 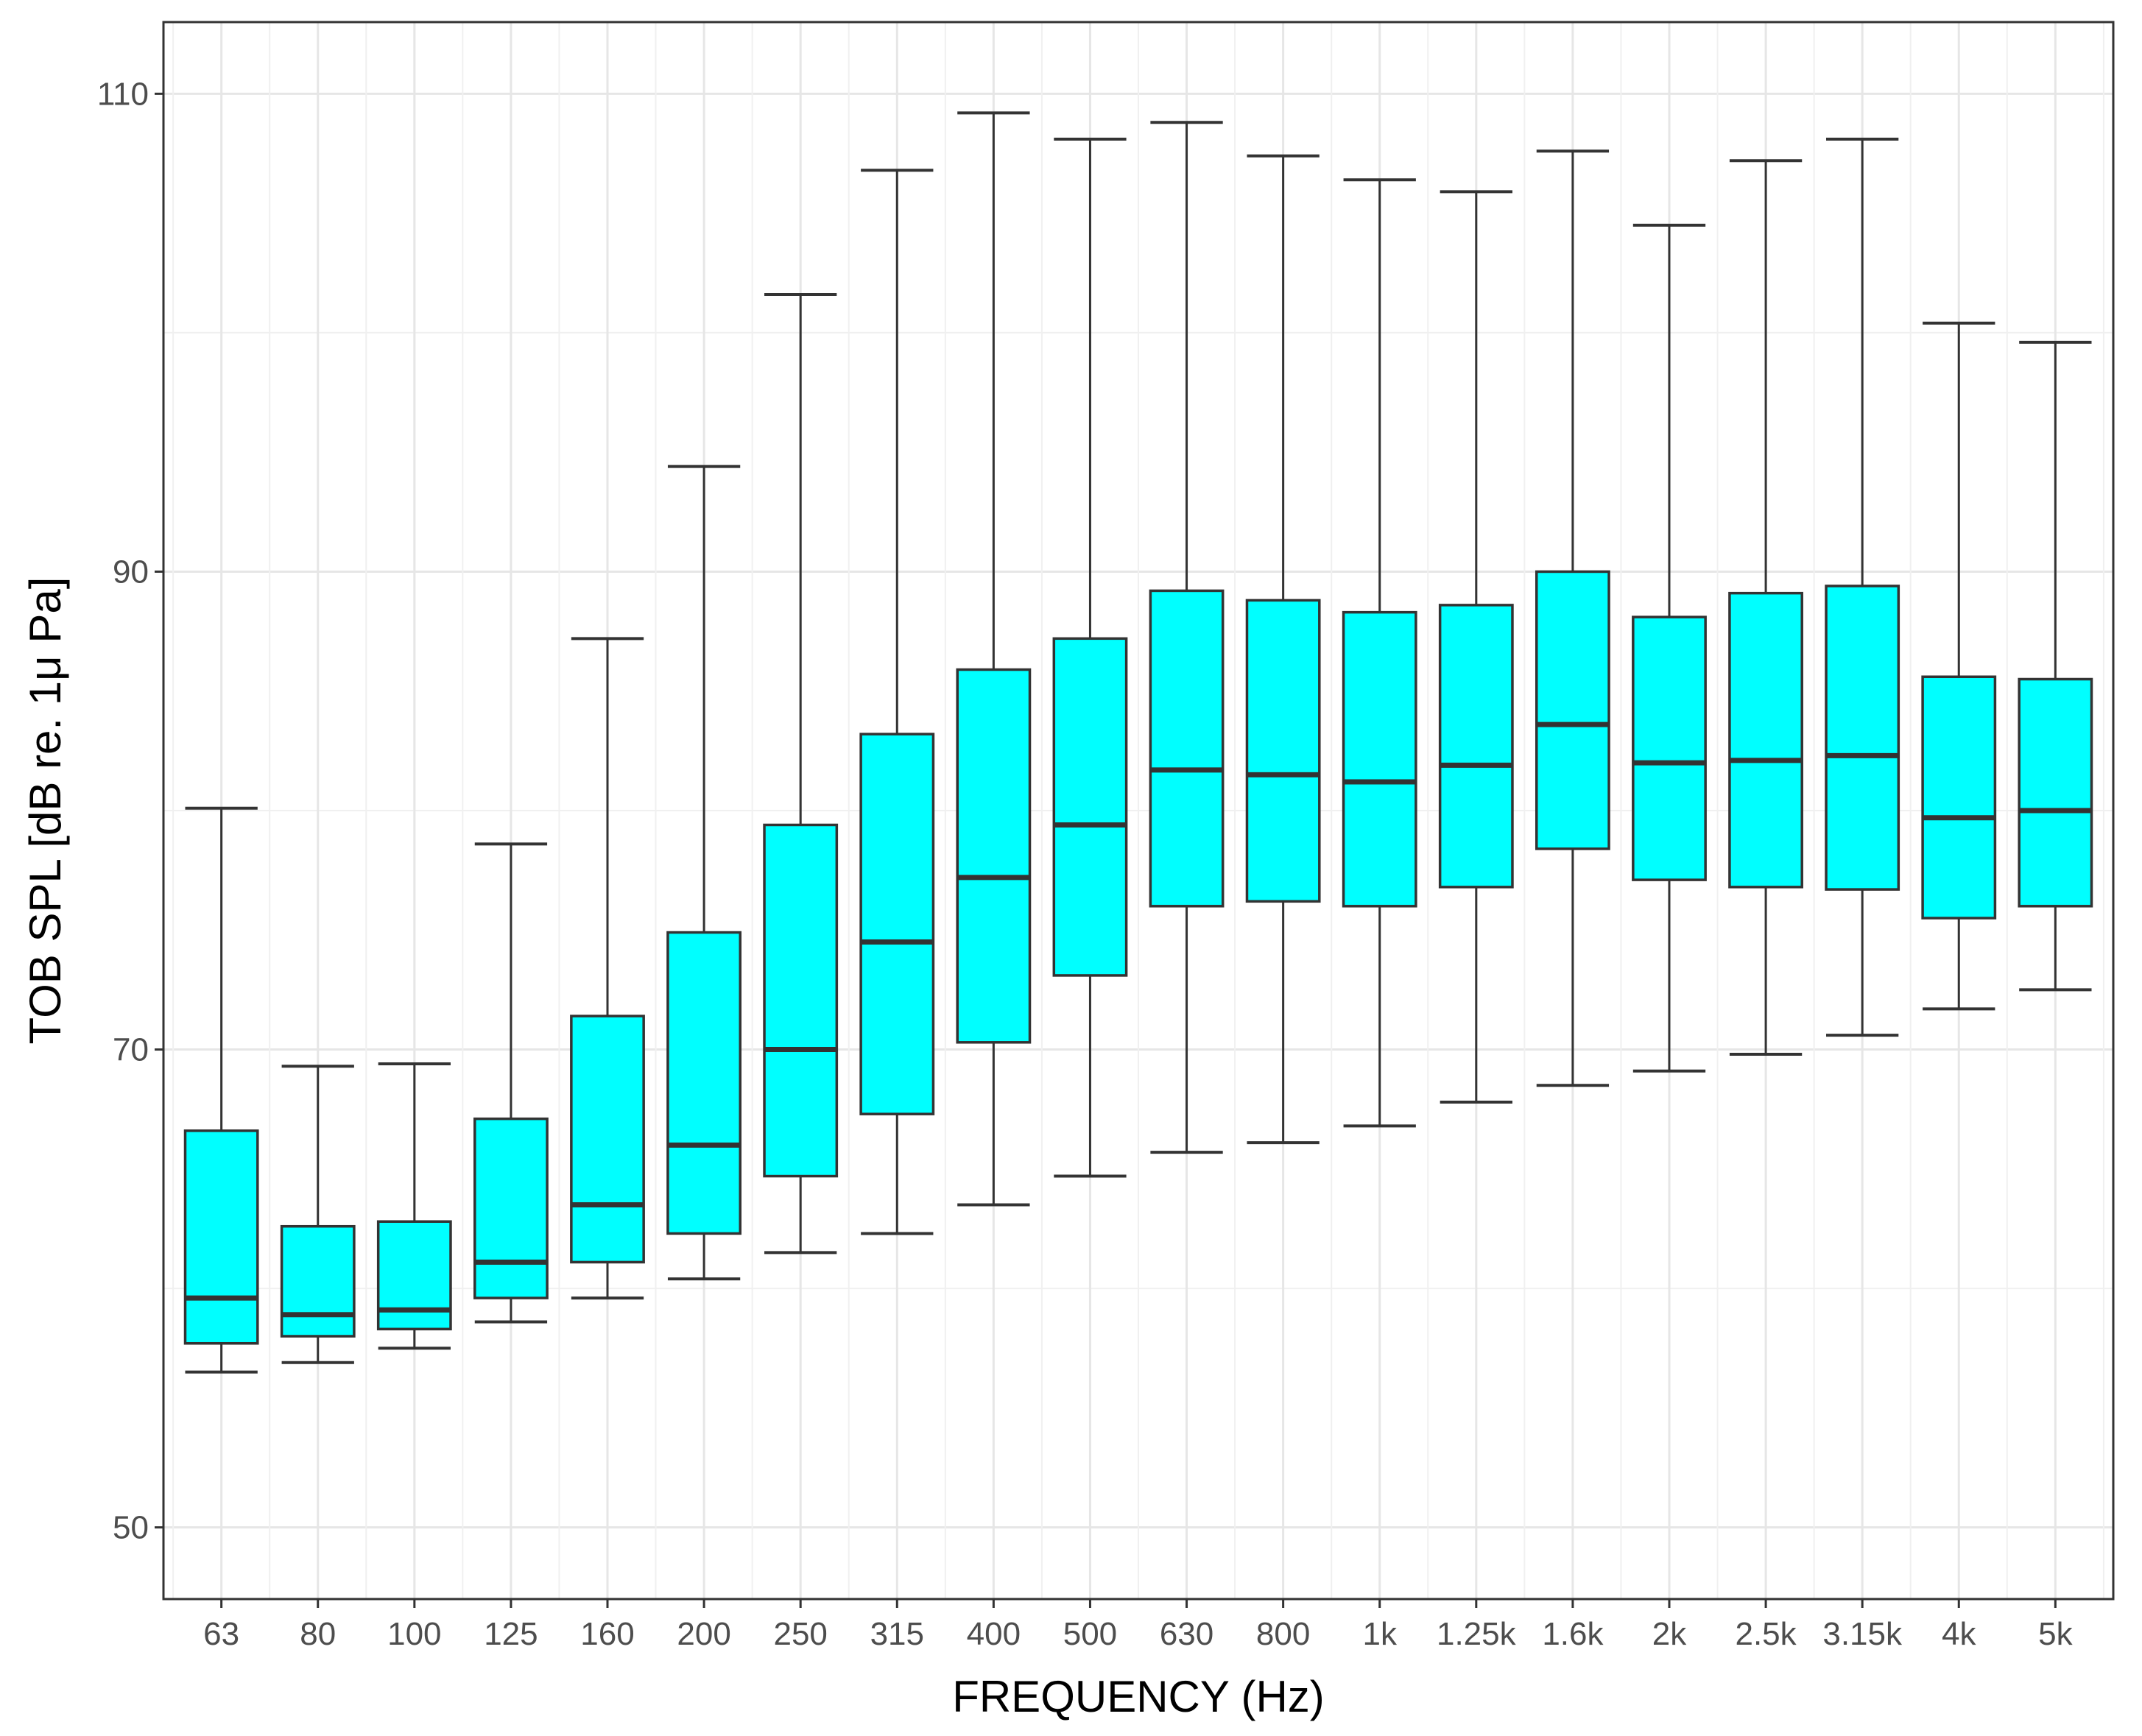 What do you see at coordinates (1863, 1634) in the screenshot?
I see `x-tick-label: 3.15k` at bounding box center [1863, 1634].